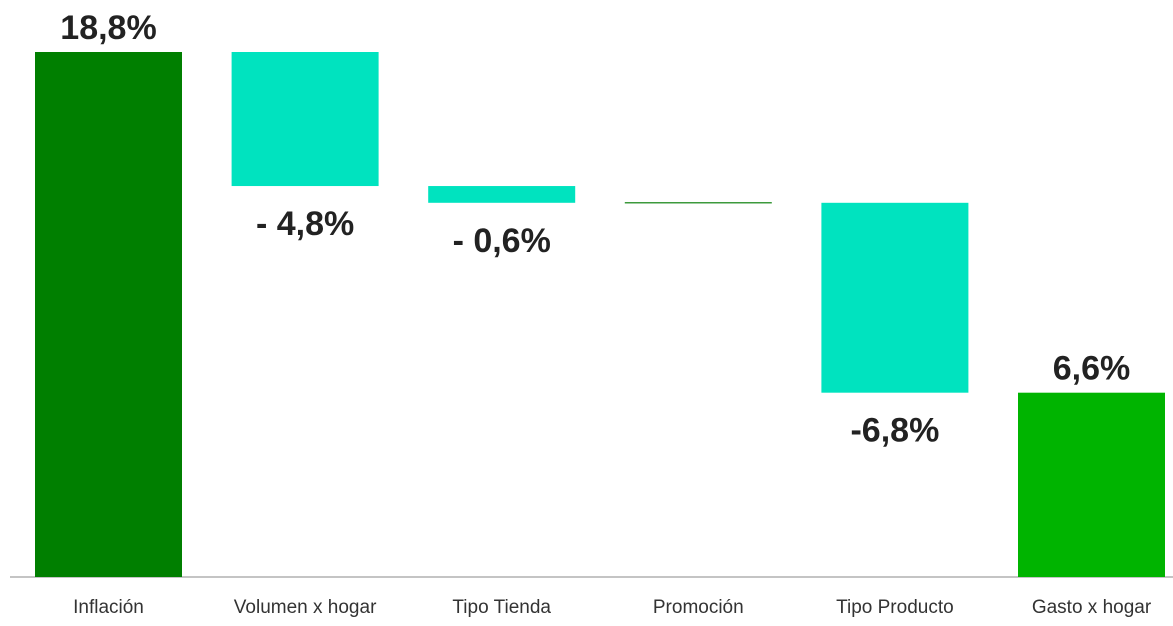 This screenshot has width=1173, height=626. What do you see at coordinates (502, 241) in the screenshot?
I see `value-label: - 0,6%` at bounding box center [502, 241].